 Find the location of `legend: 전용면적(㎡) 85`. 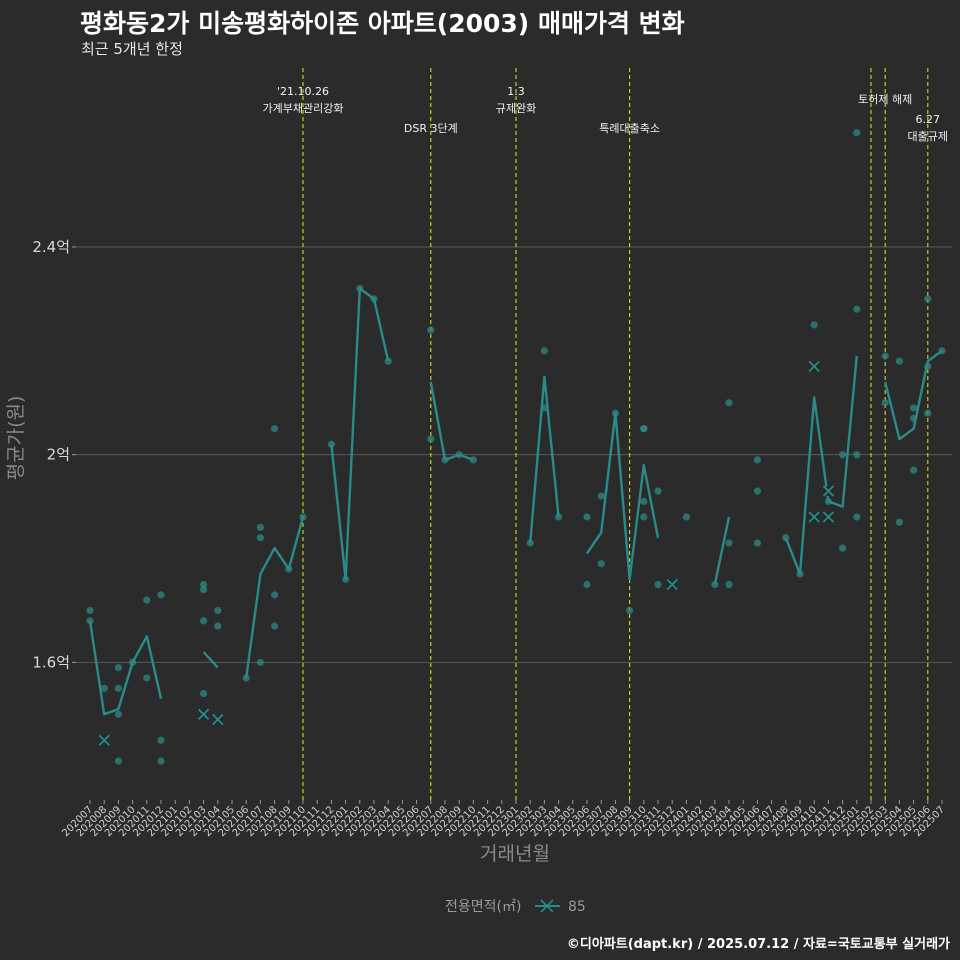

legend: 전용면적(㎡) 85 is located at coordinates (515, 907).